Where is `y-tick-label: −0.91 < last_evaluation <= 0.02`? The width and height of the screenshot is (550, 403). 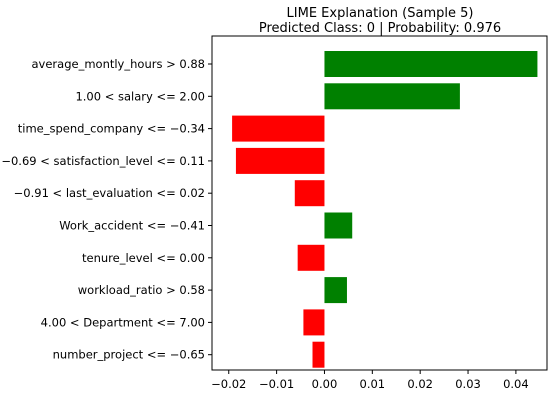 y-tick-label: −0.91 < last_evaluation <= 0.02 is located at coordinates (109, 193).